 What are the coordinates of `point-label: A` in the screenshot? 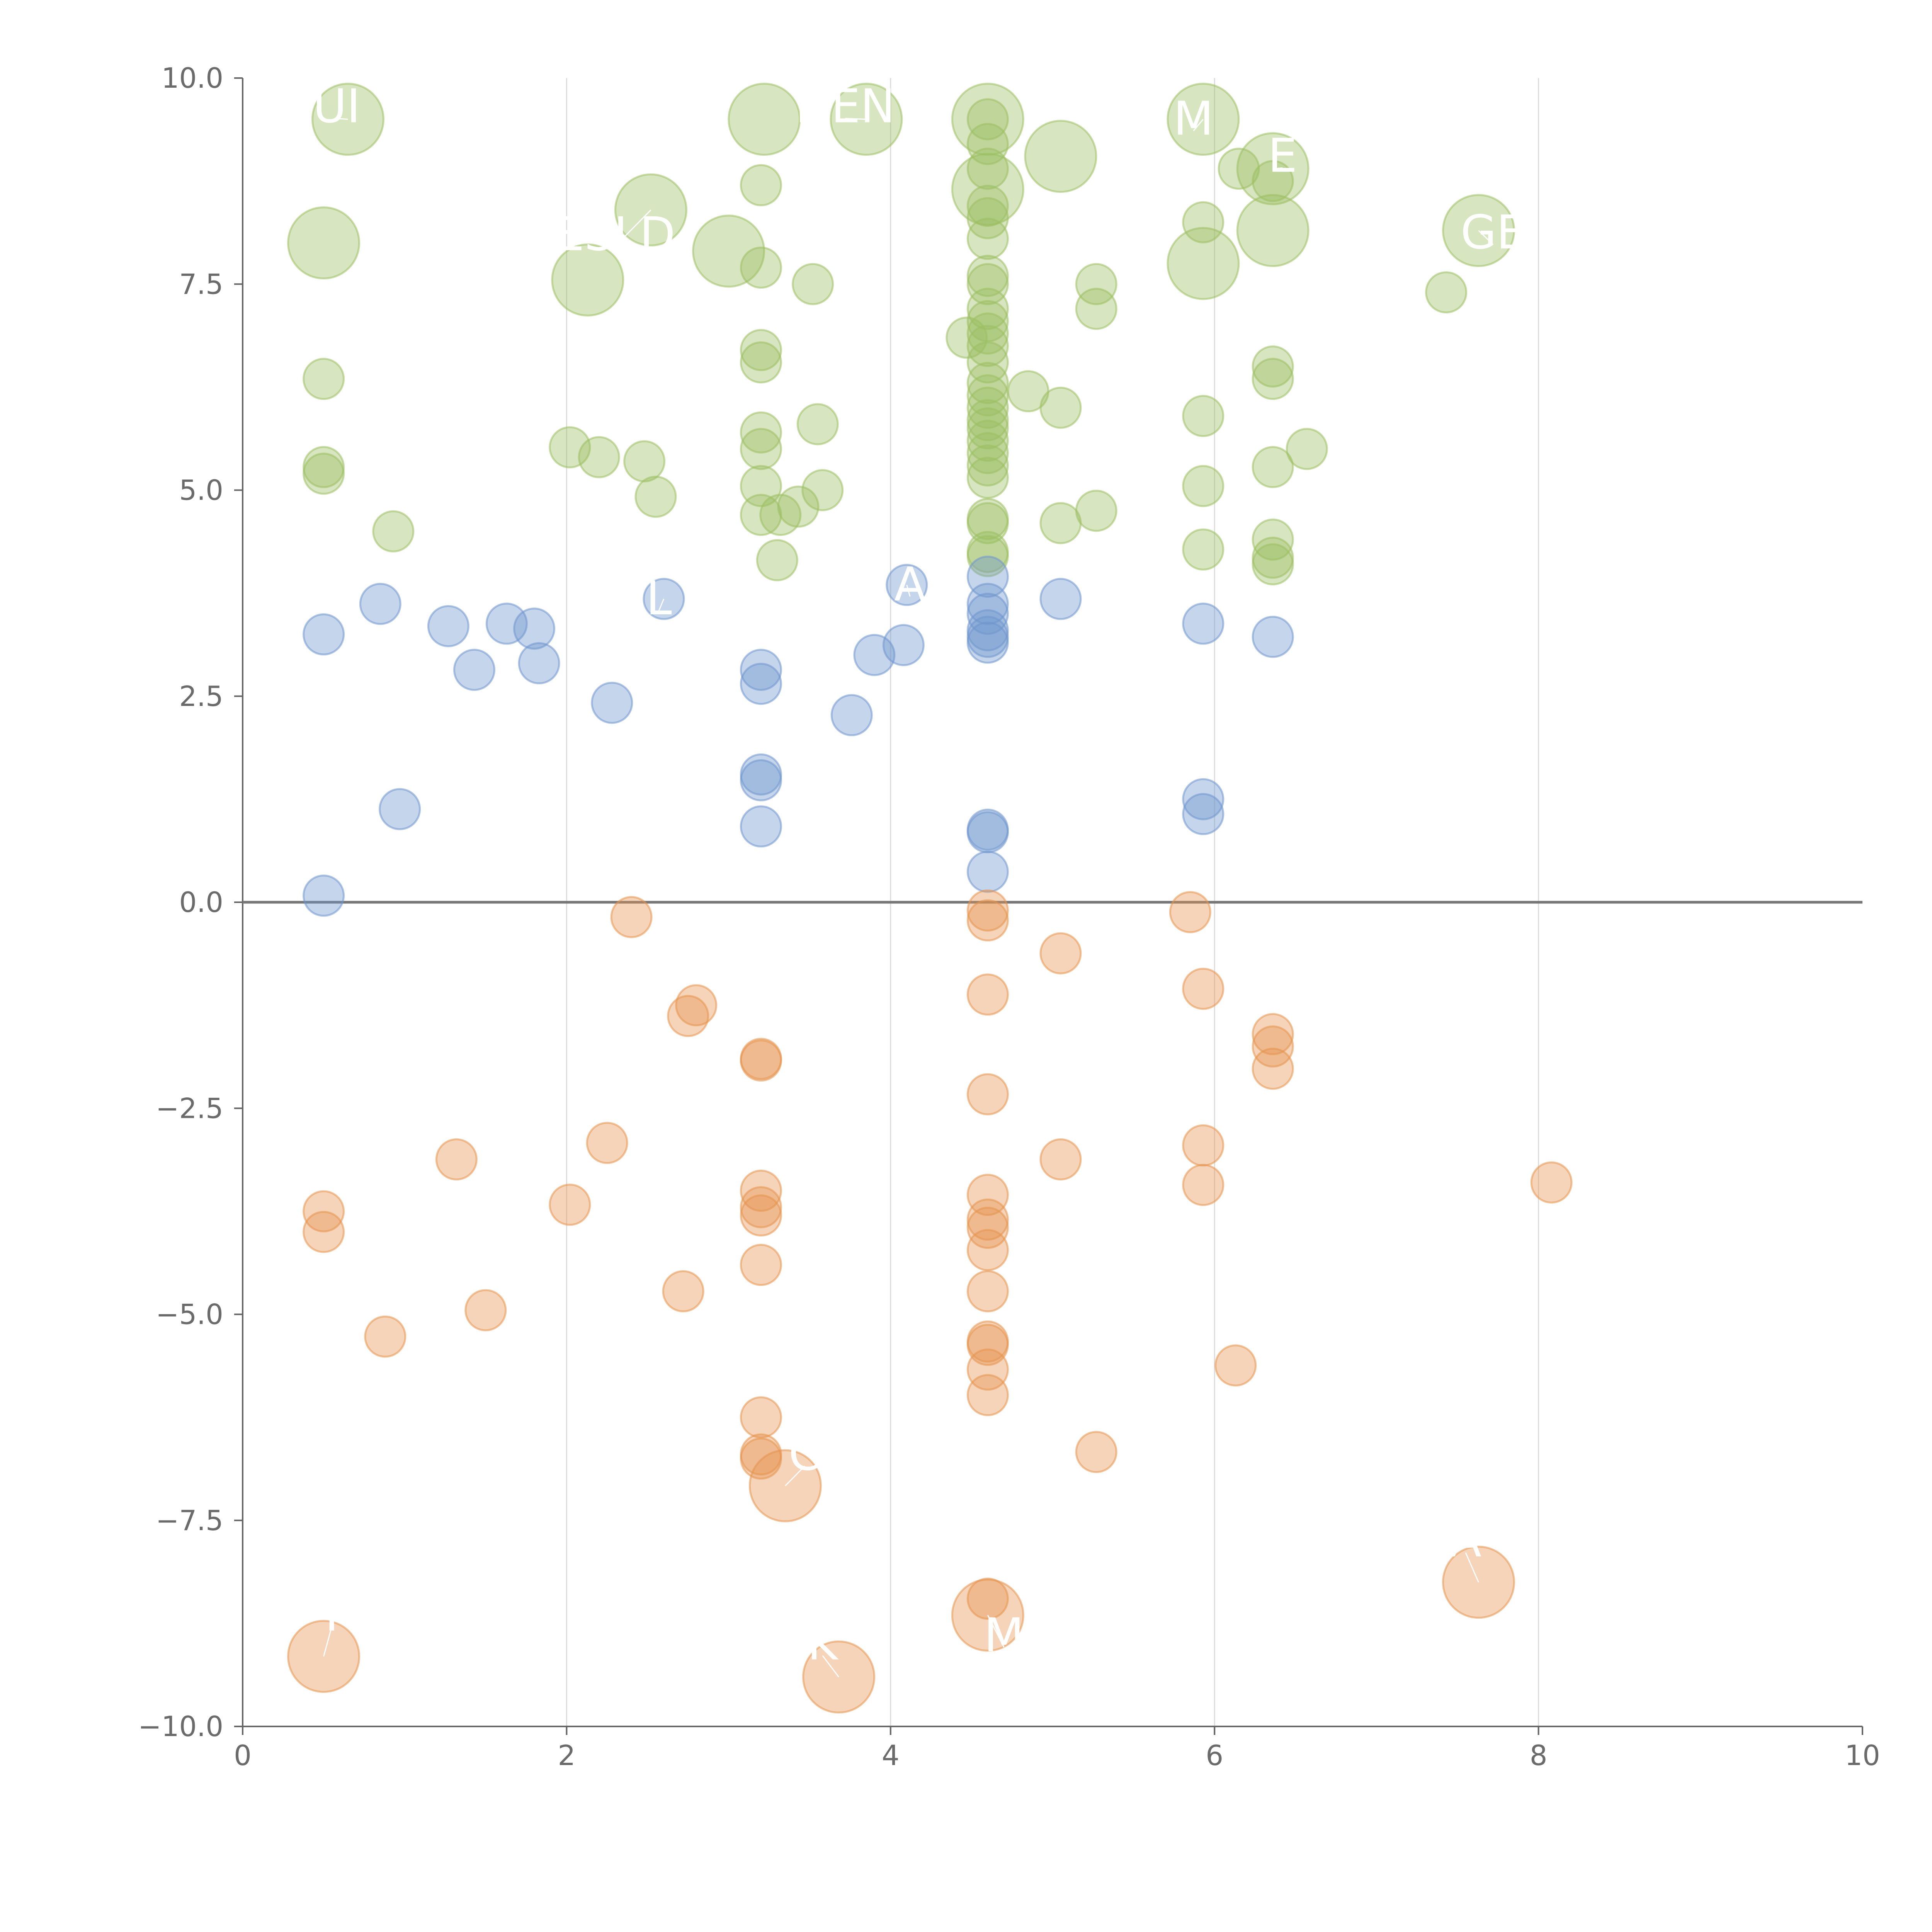 It's located at (910, 585).